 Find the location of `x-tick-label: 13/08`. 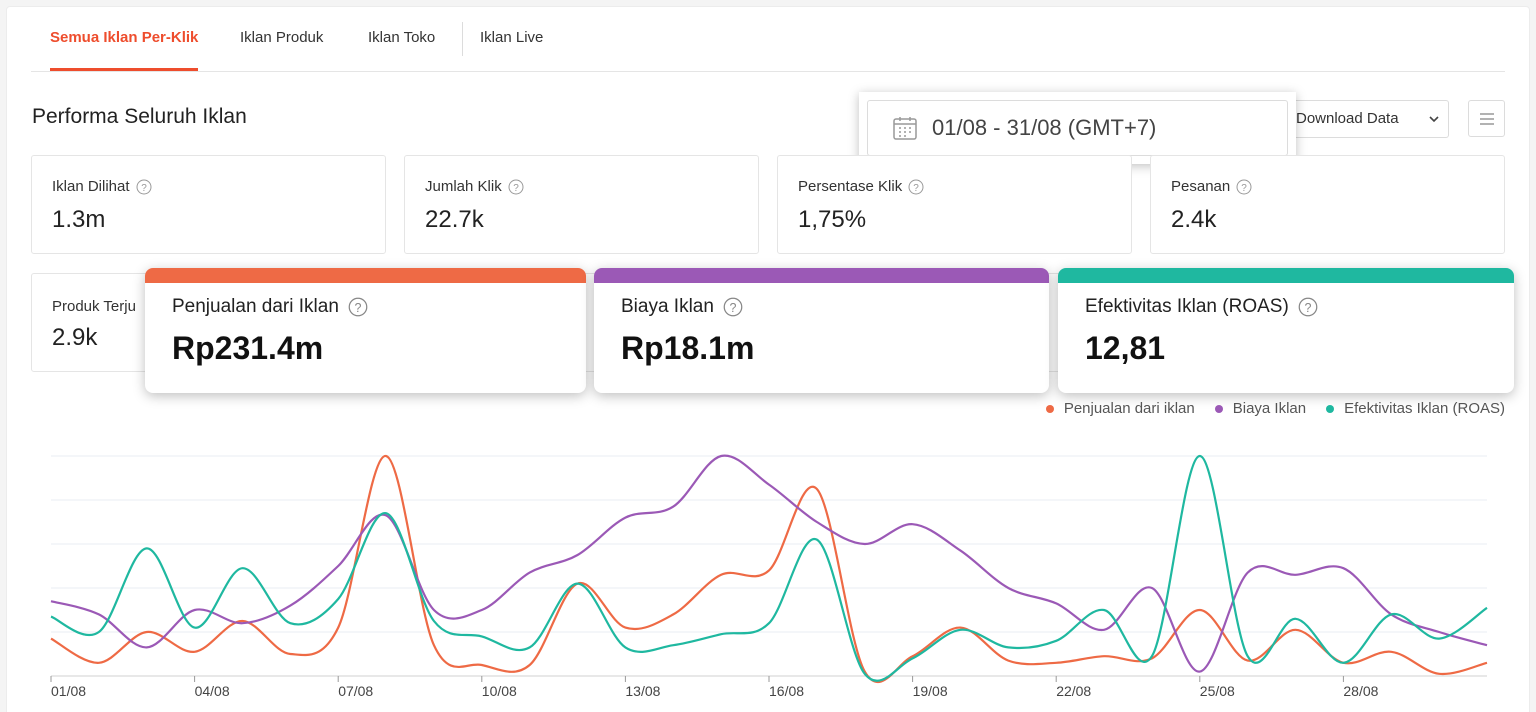

x-tick-label: 13/08 is located at coordinates (642, 691).